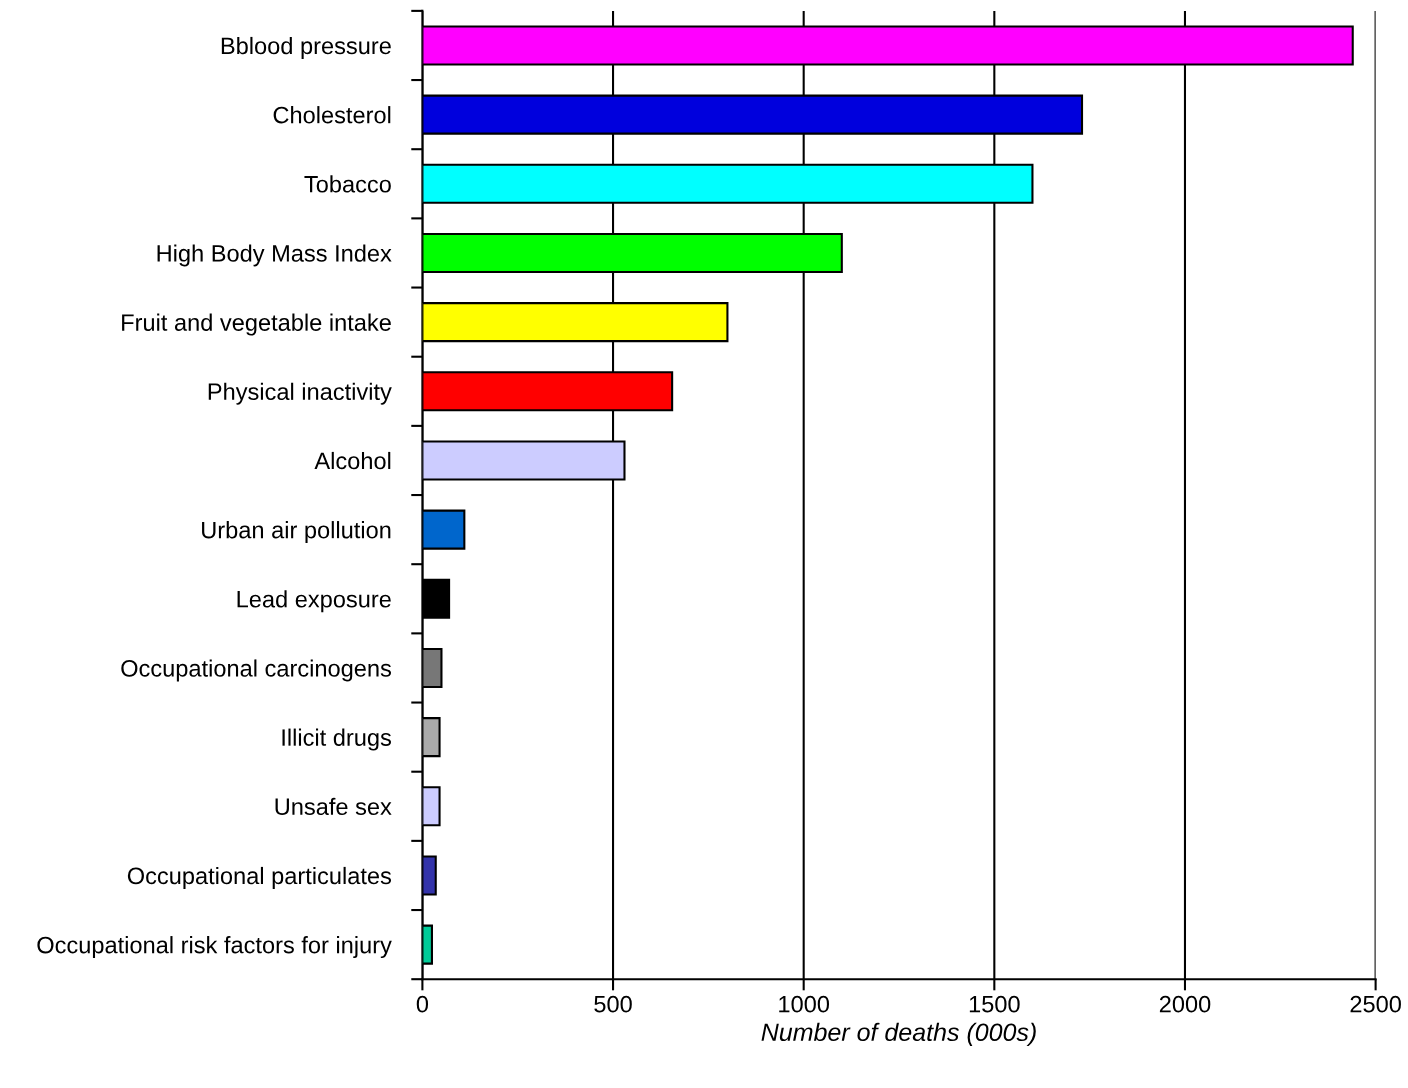 The height and width of the screenshot is (1088, 1408). What do you see at coordinates (336, 739) in the screenshot?
I see `y-tick-label: Illicit drugs` at bounding box center [336, 739].